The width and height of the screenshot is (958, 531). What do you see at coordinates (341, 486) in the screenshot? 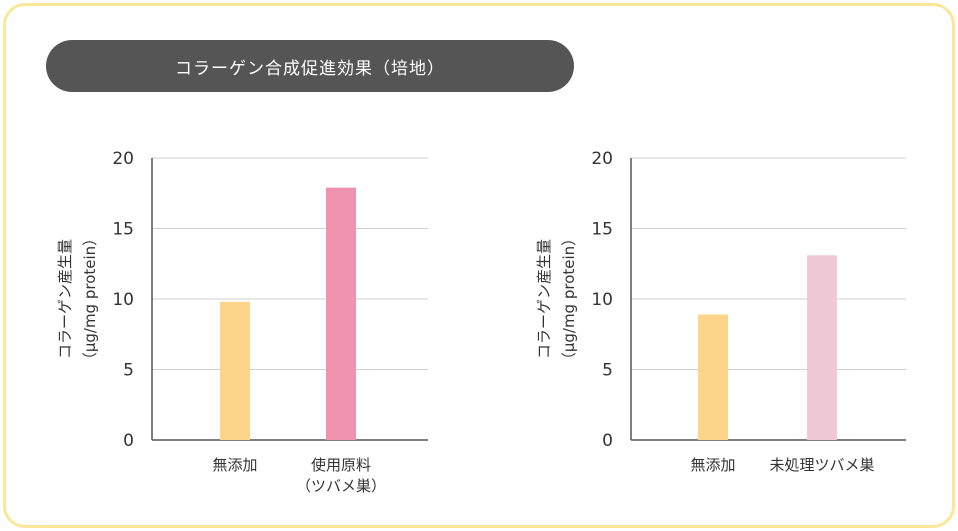
I see `x-category-label: （ツバメ巣）` at bounding box center [341, 486].